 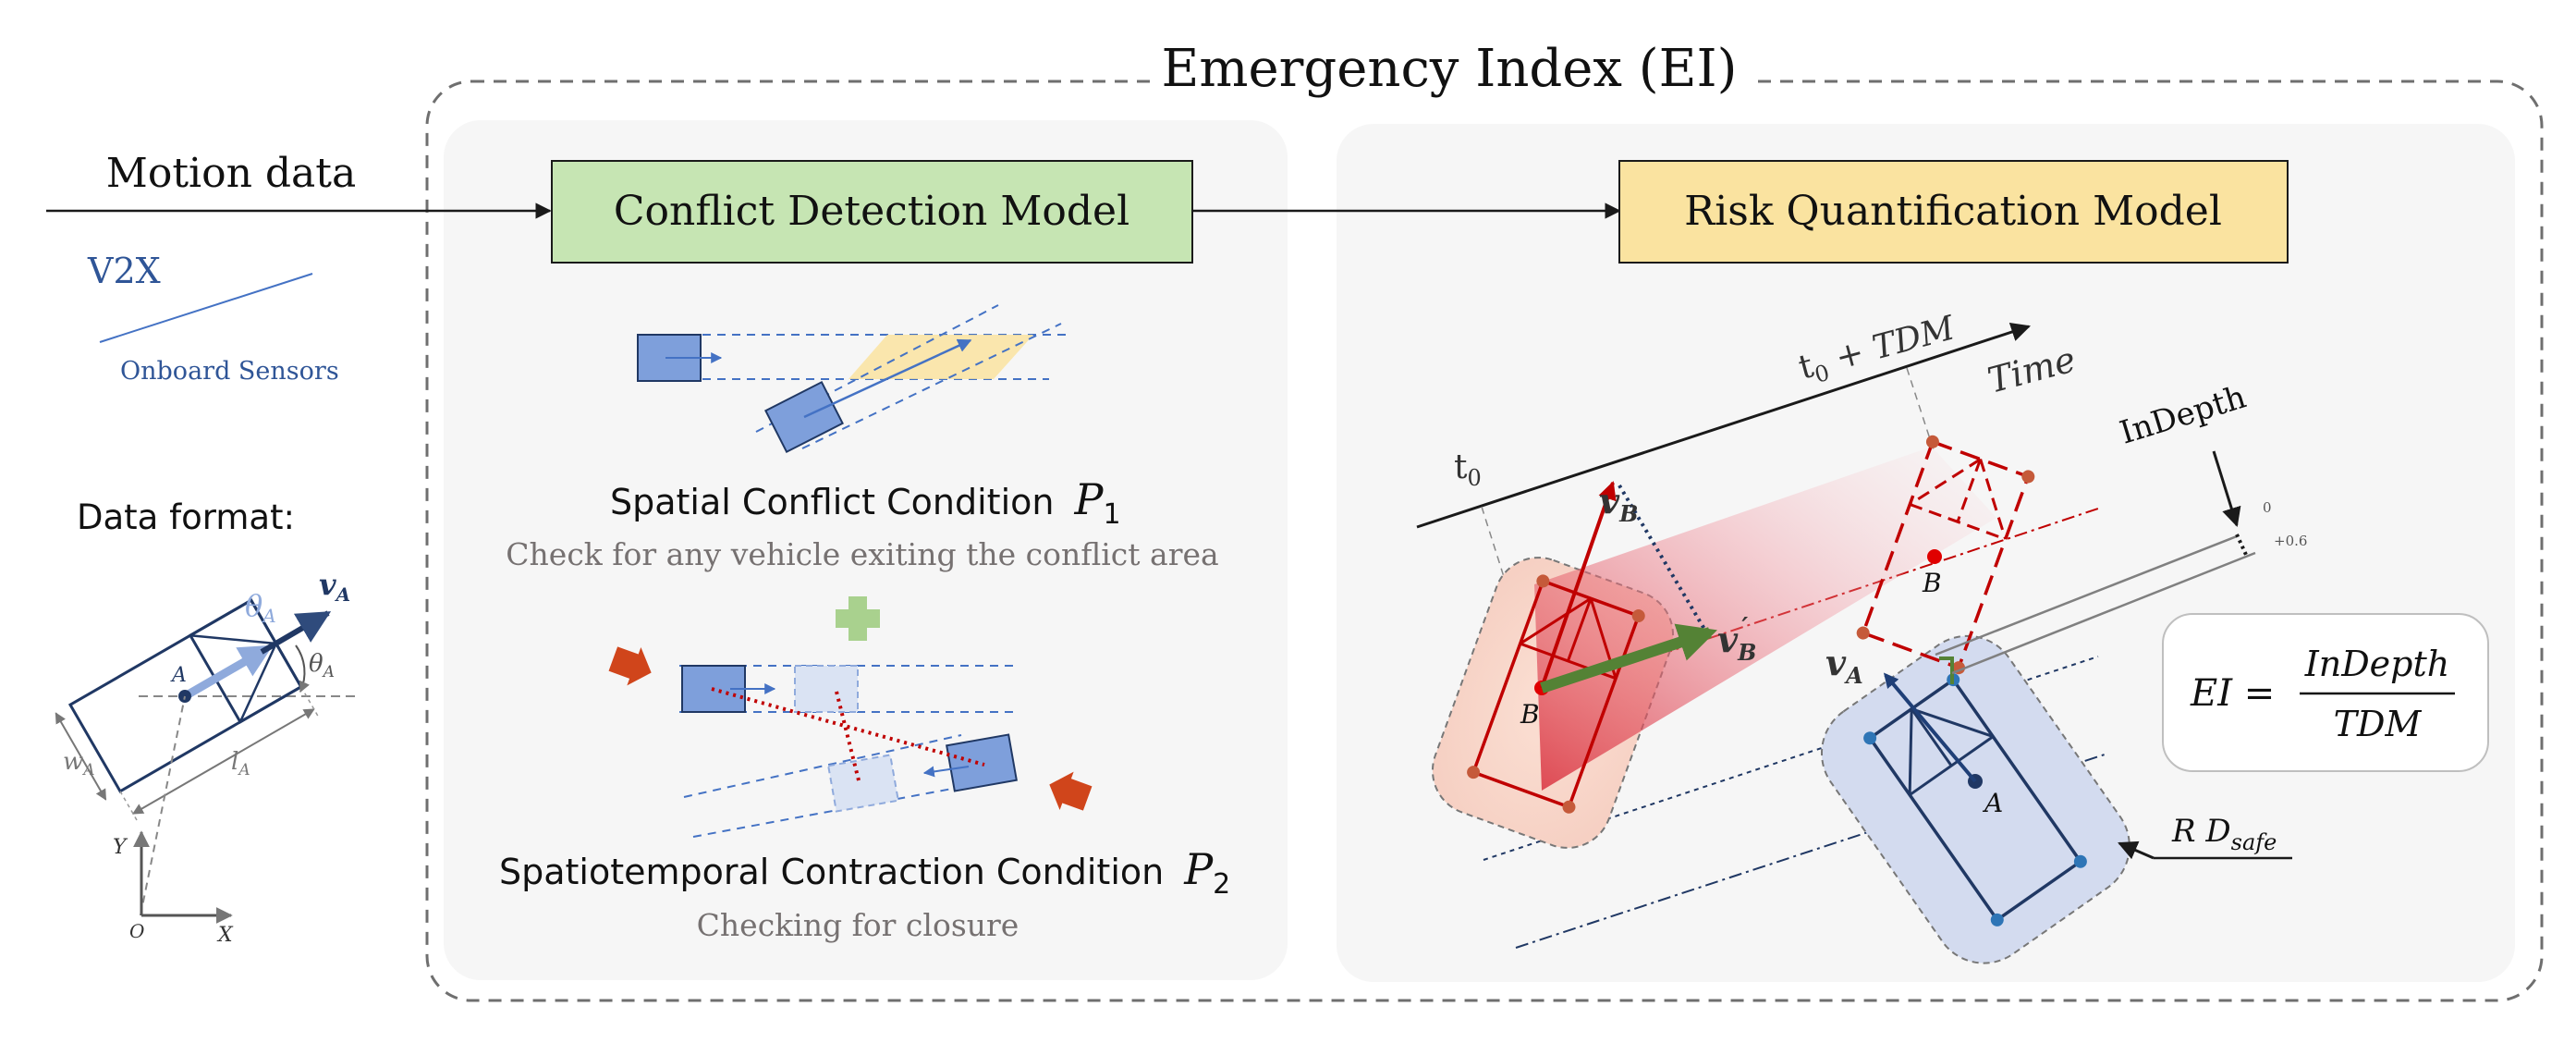 I want to click on rd-safe-pointer, so click(x=2136, y=850).